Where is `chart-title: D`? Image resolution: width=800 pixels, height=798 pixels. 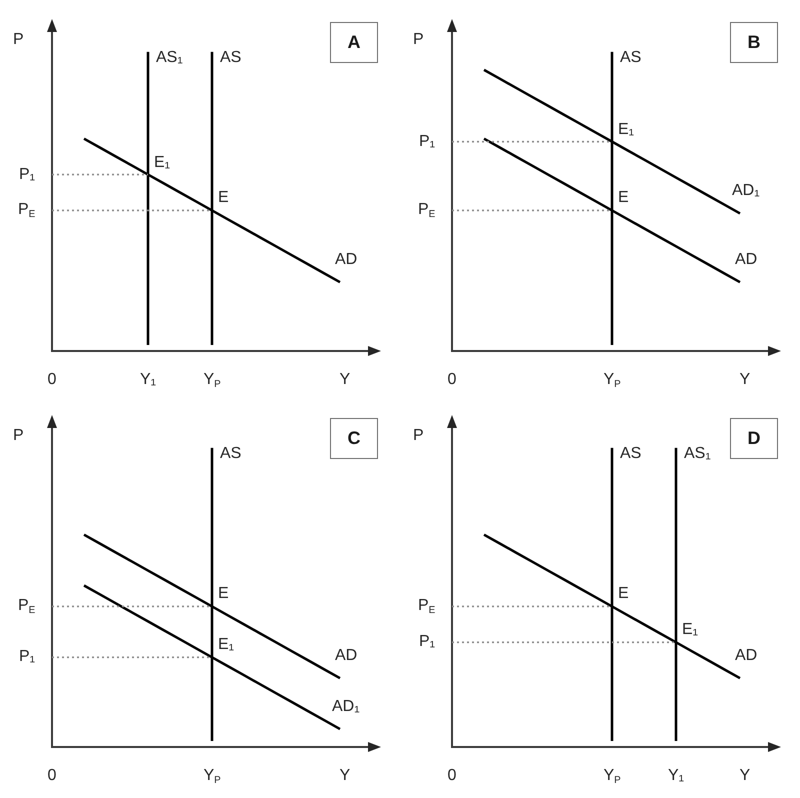 chart-title: D is located at coordinates (754, 438).